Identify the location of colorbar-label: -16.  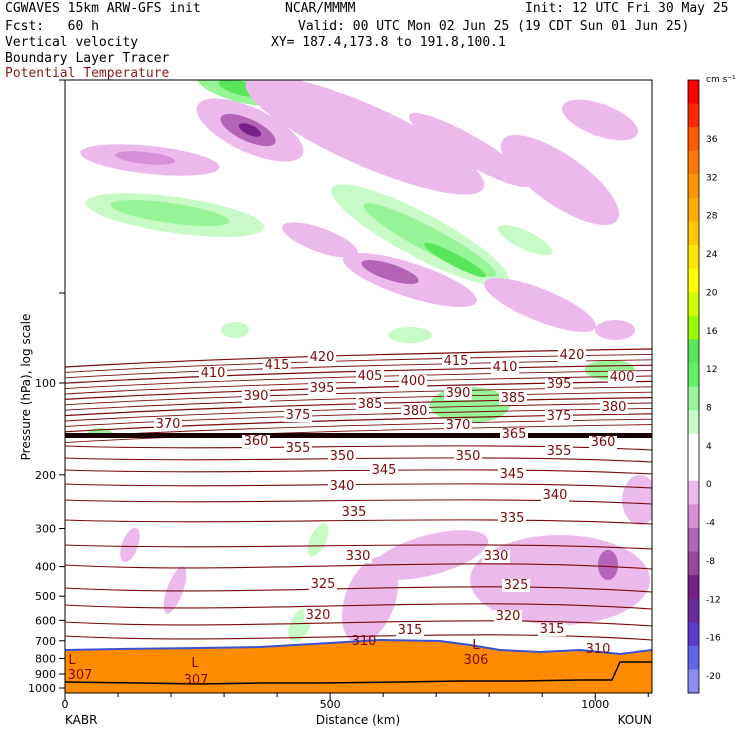
(713, 639).